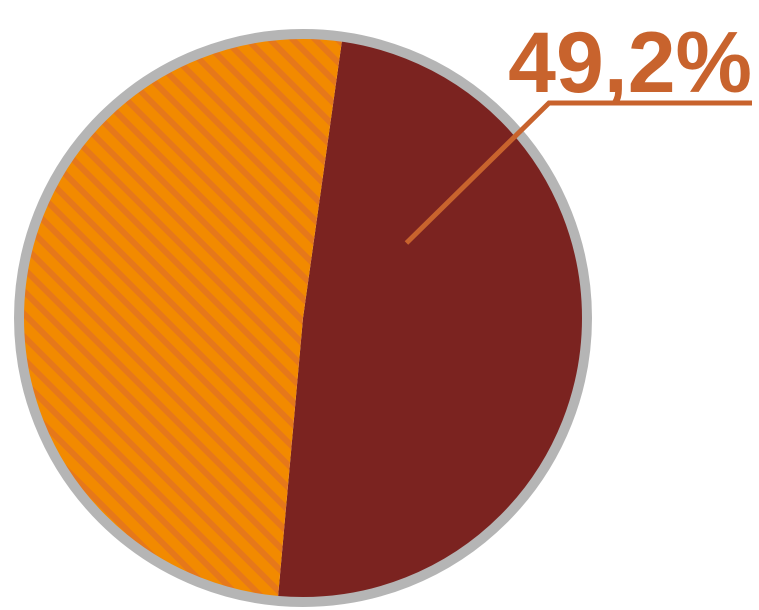 This screenshot has width=759, height=610. What do you see at coordinates (630, 63) in the screenshot?
I see `slice-value-label-1: 49,2%` at bounding box center [630, 63].